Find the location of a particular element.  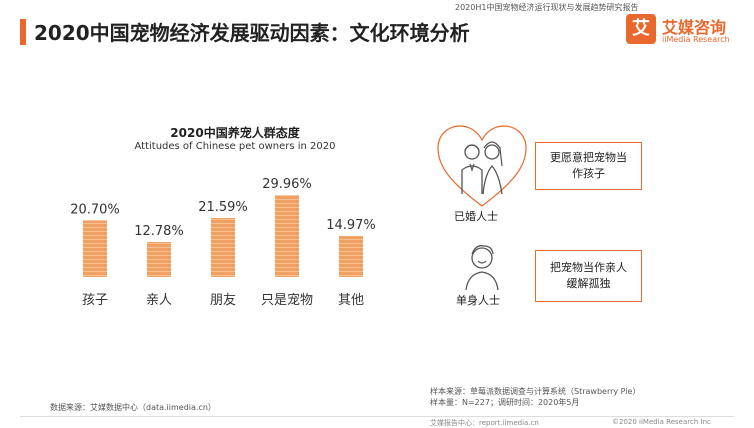

data-label: 21.59% is located at coordinates (223, 207).